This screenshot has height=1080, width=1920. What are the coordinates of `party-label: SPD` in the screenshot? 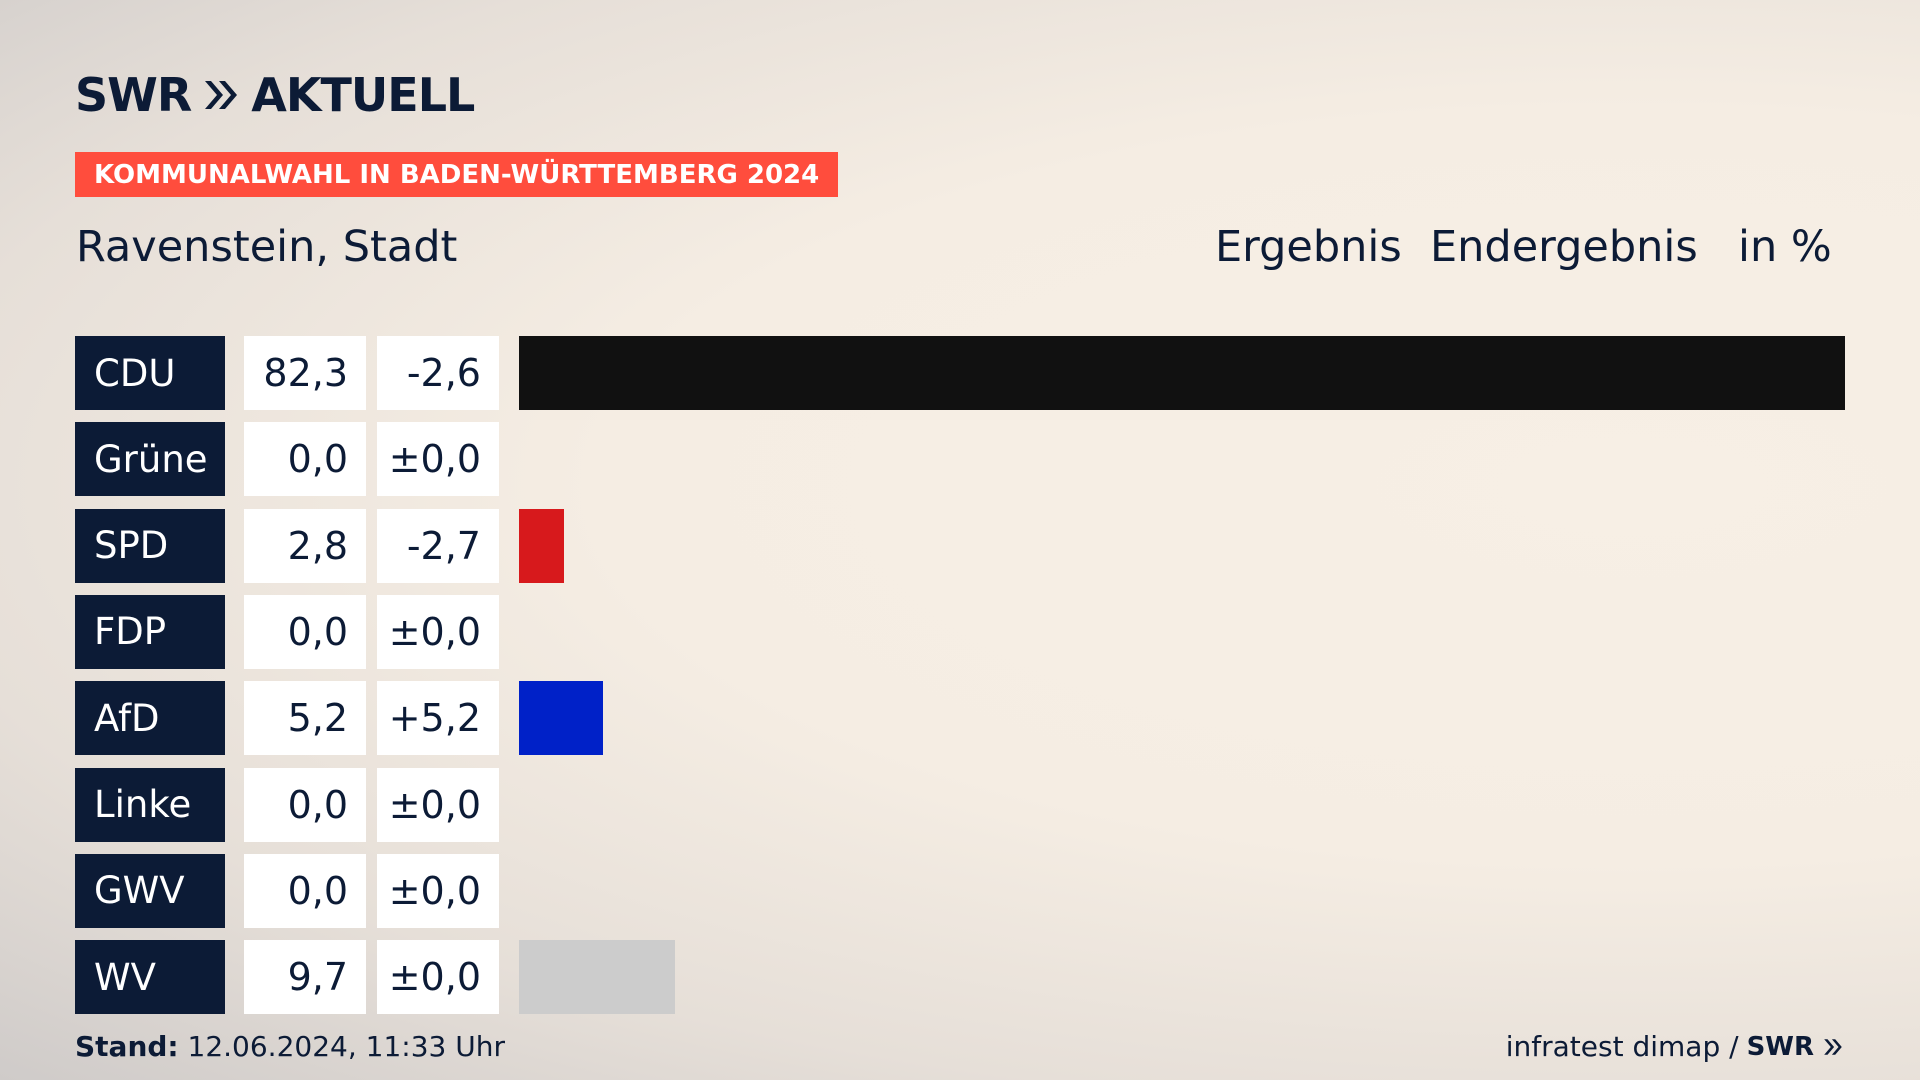 It's located at (150, 545).